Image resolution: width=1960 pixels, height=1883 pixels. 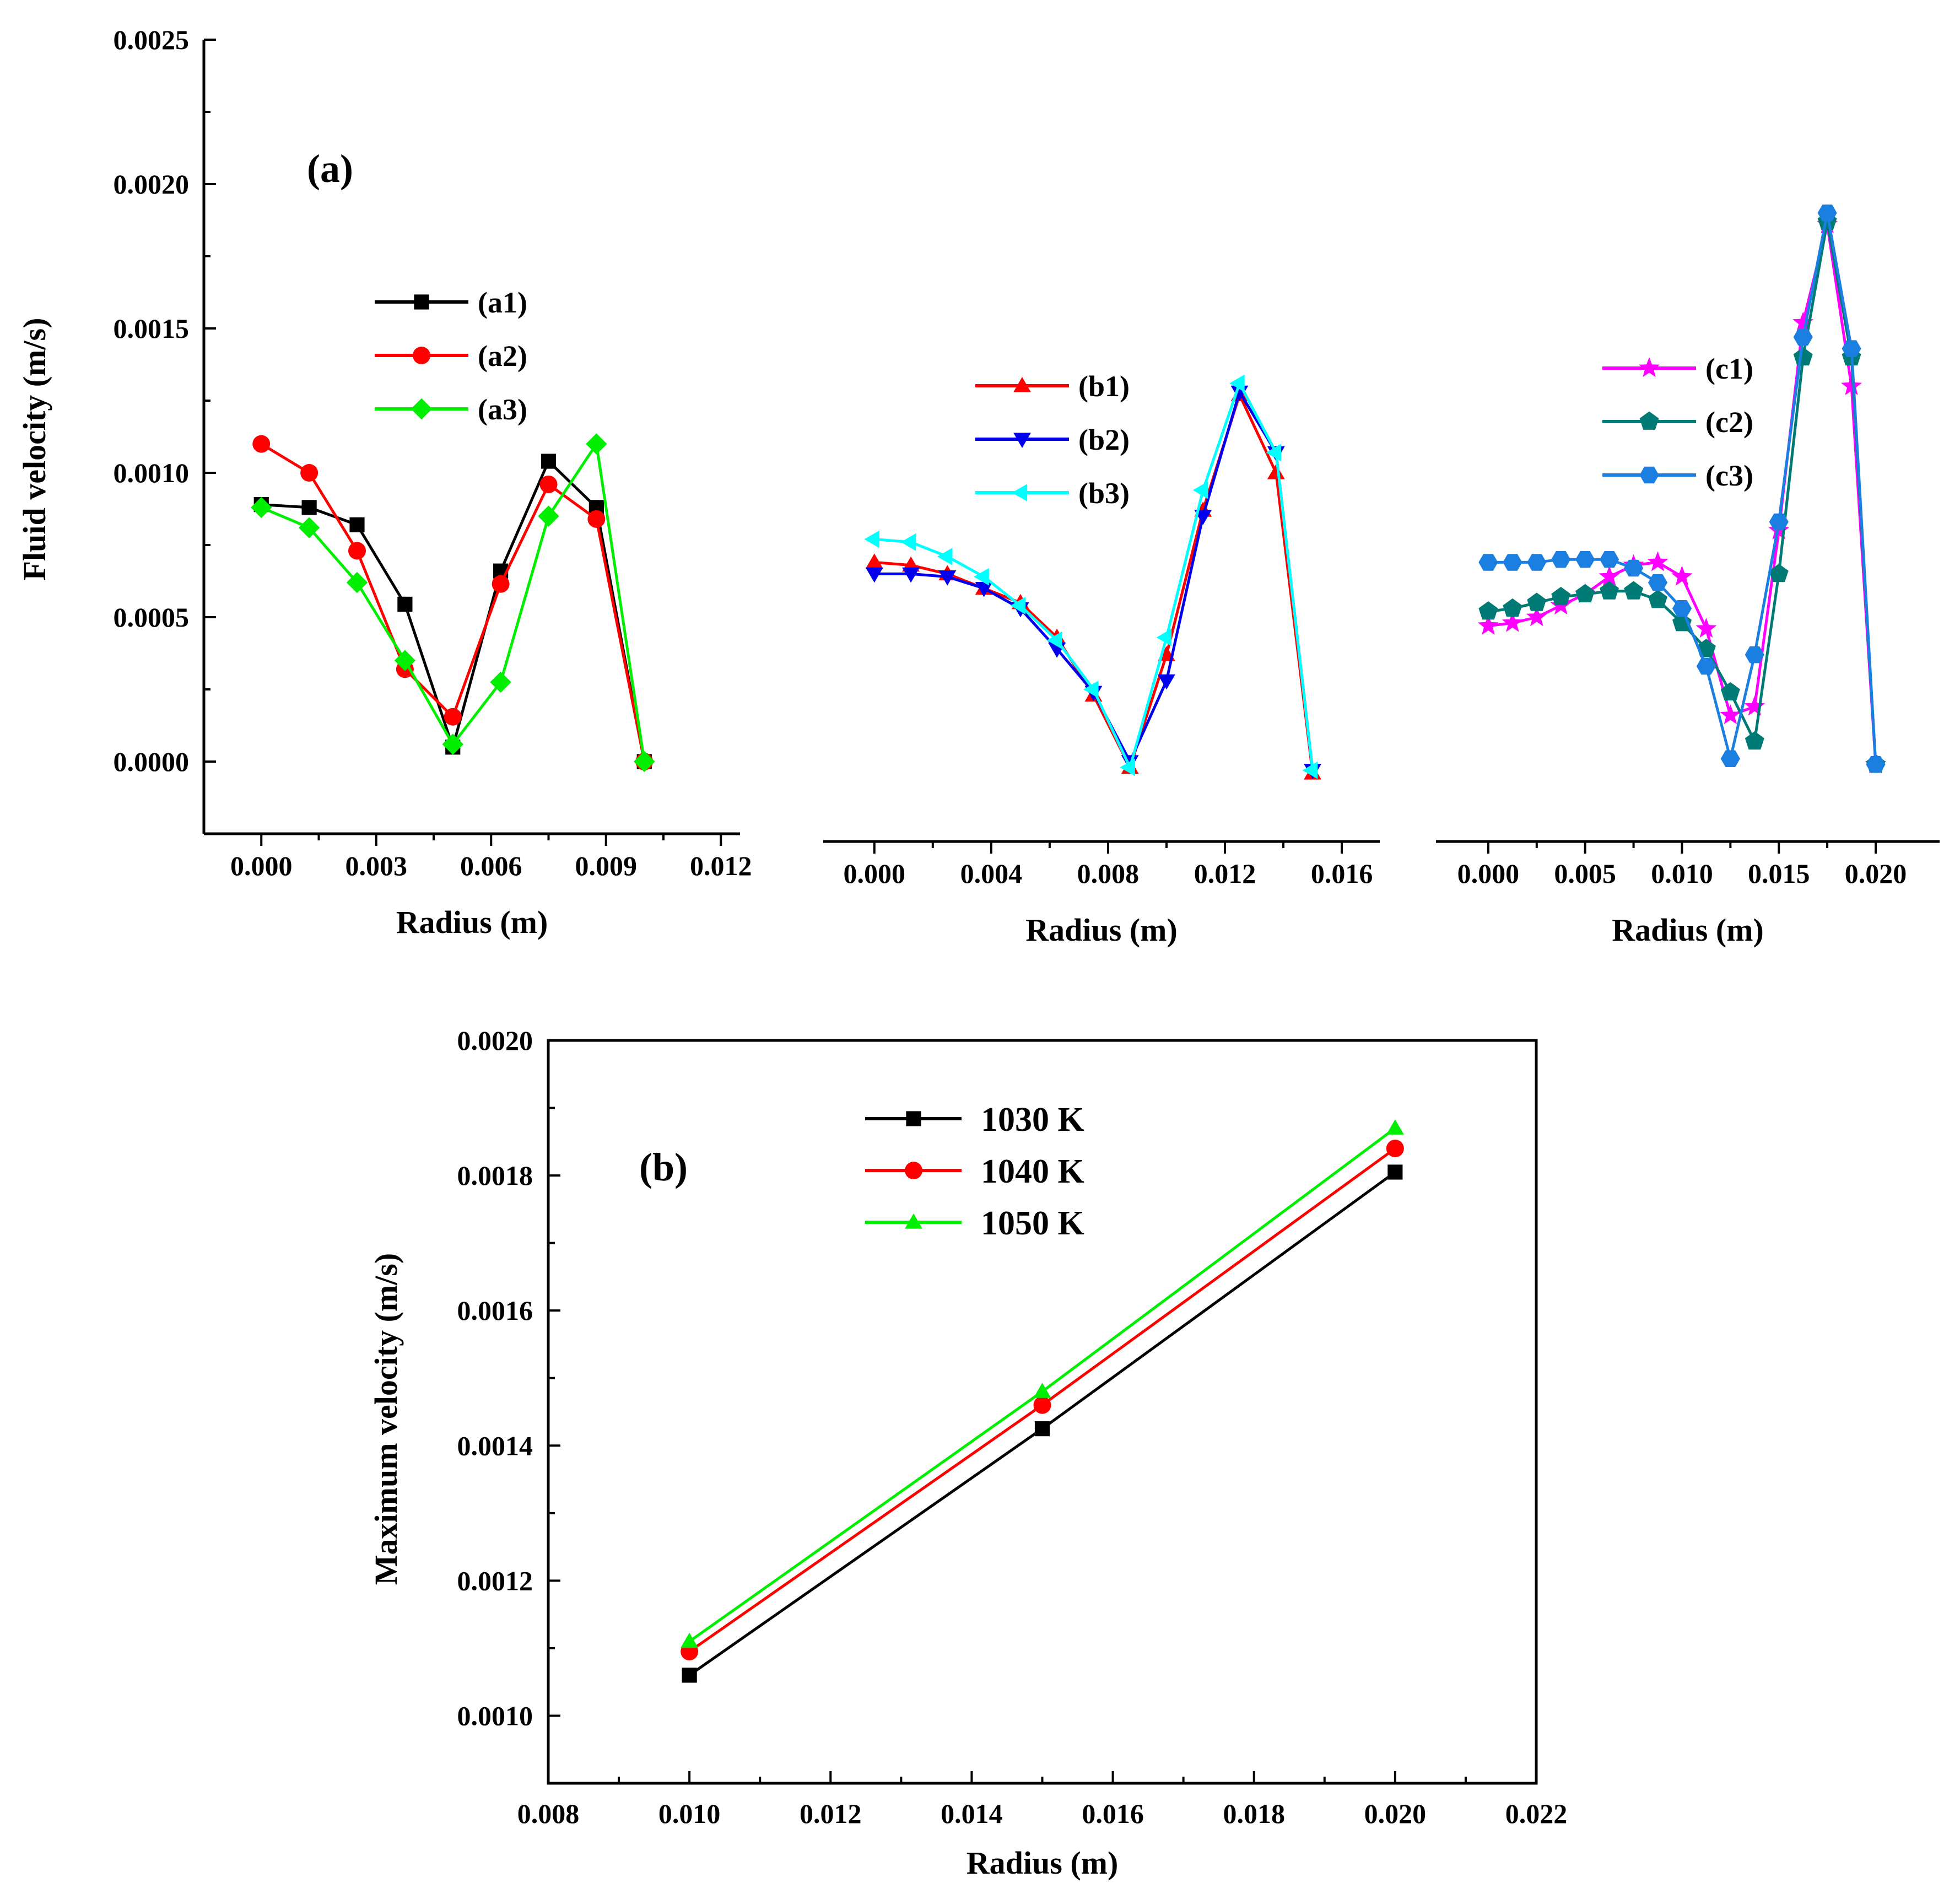 I want to click on series-a3, so click(x=453, y=603).